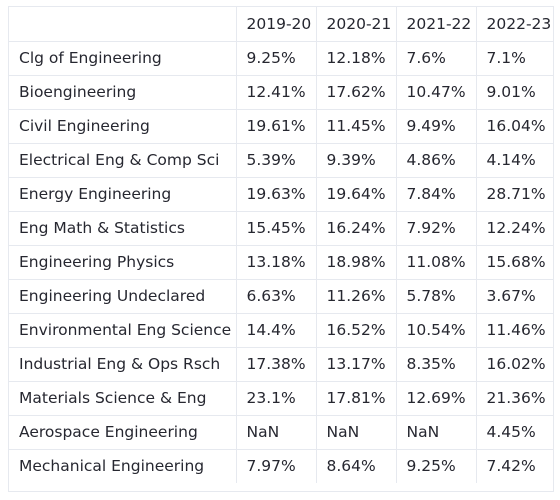  Describe the element at coordinates (276, 194) in the screenshot. I see `table-cell: 19.63%` at that location.